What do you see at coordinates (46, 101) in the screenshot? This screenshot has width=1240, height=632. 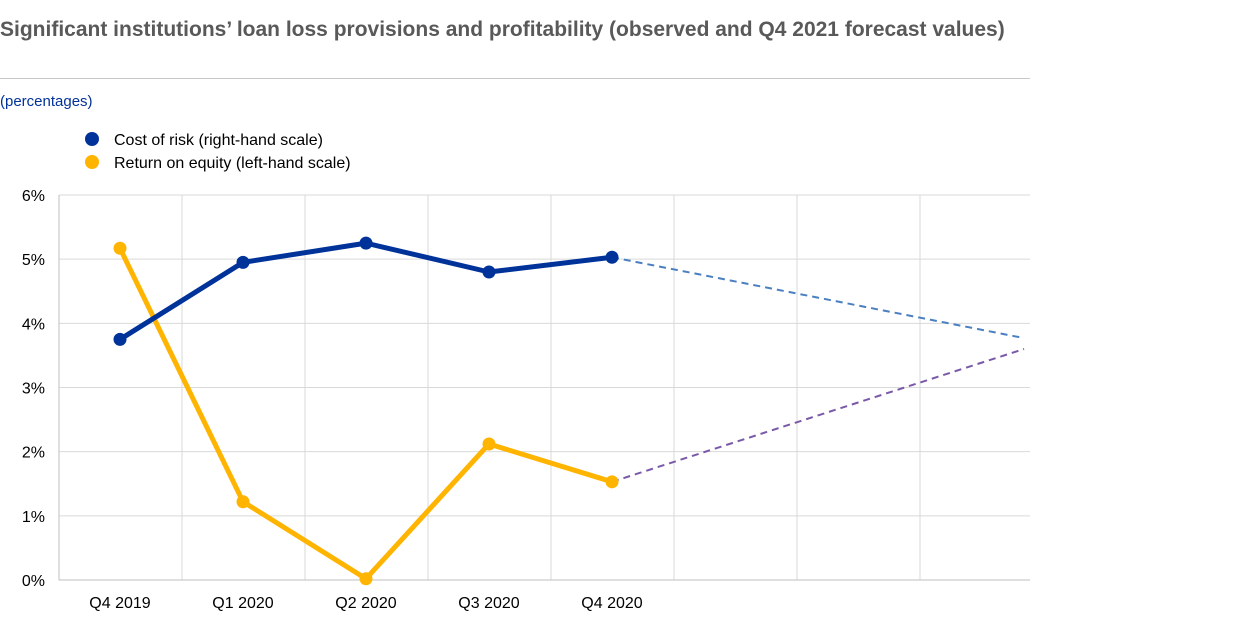 I see `units-label: (percentages)` at bounding box center [46, 101].